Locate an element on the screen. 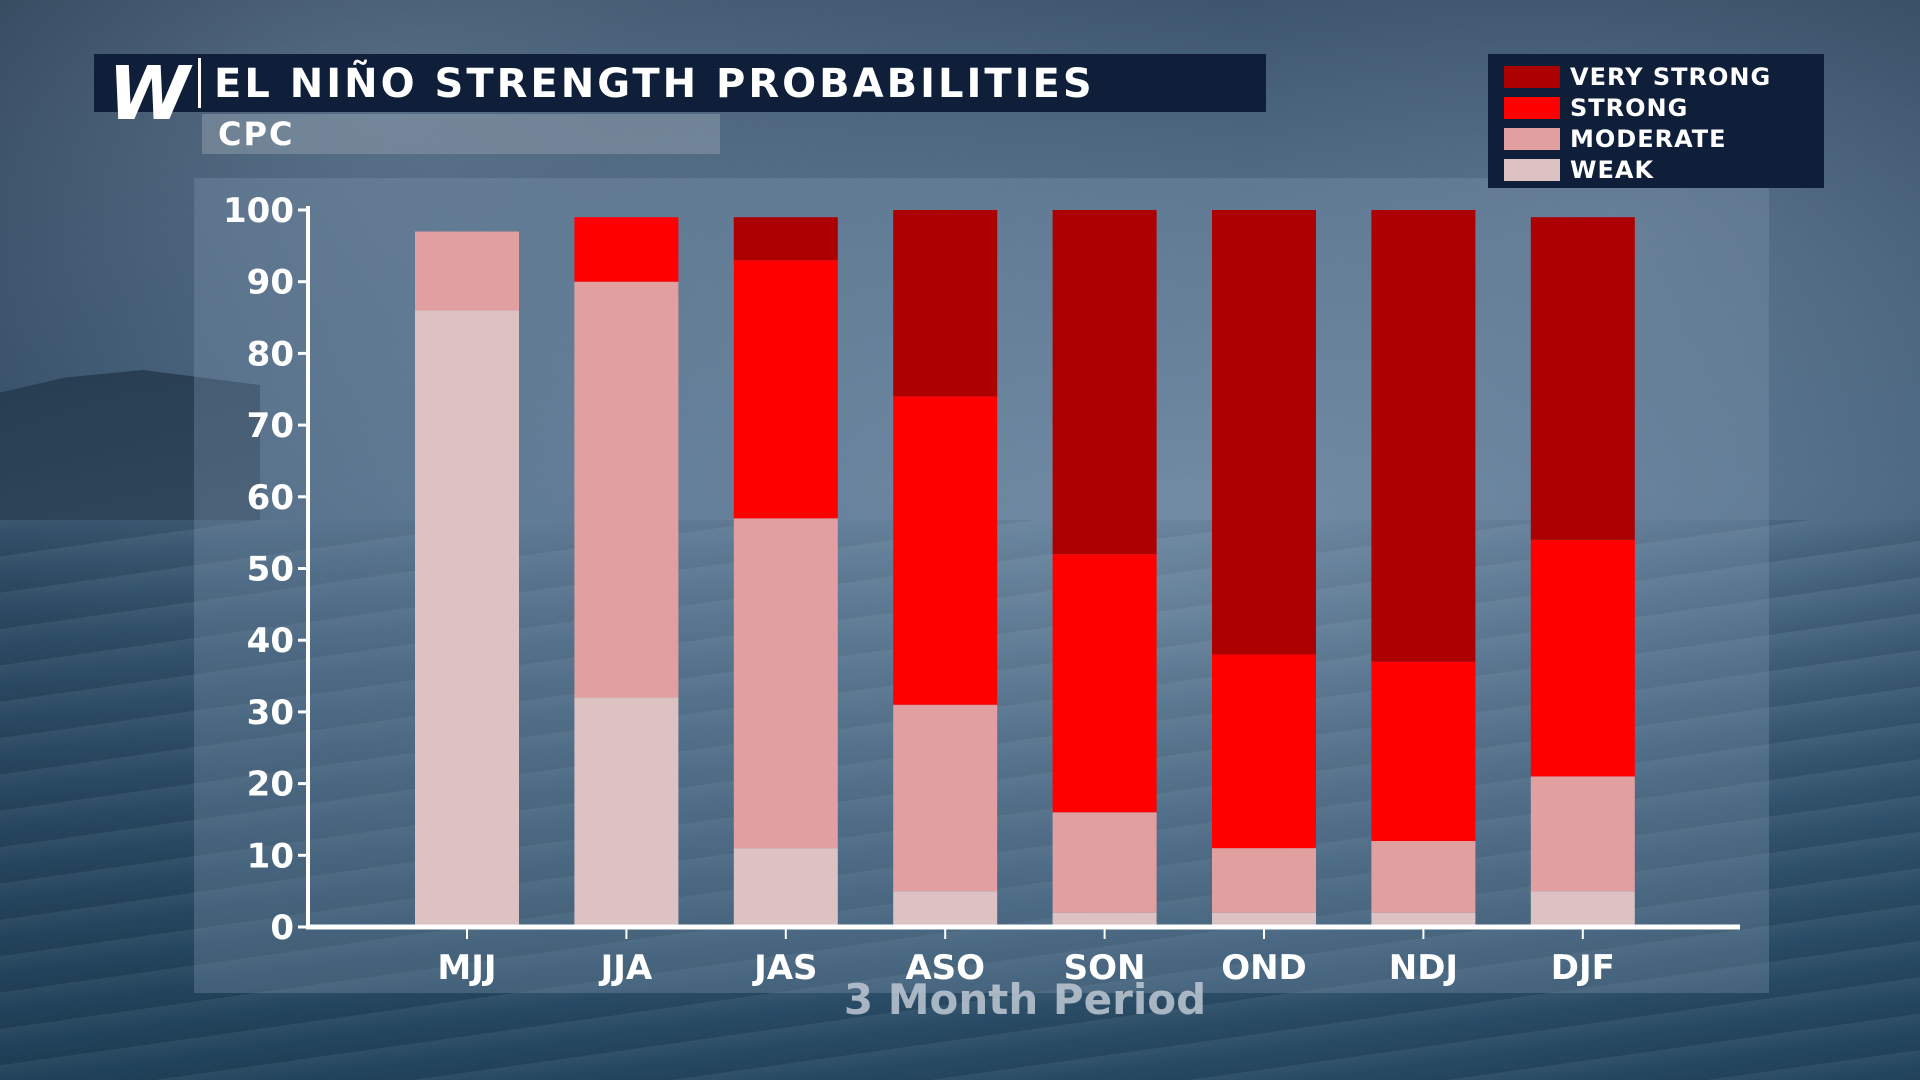  legend-item-moderate: MODERATE is located at coordinates (1615, 139).